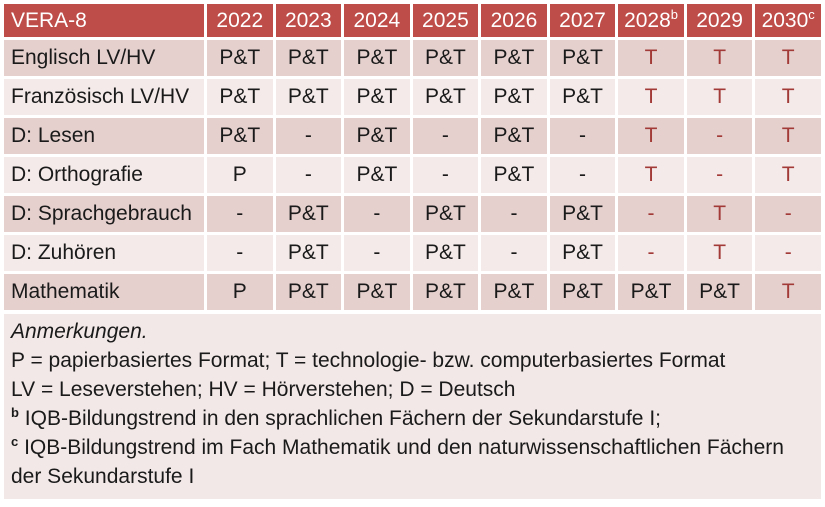  Describe the element at coordinates (445, 20) in the screenshot. I see `year-header-cell: 2025` at that location.